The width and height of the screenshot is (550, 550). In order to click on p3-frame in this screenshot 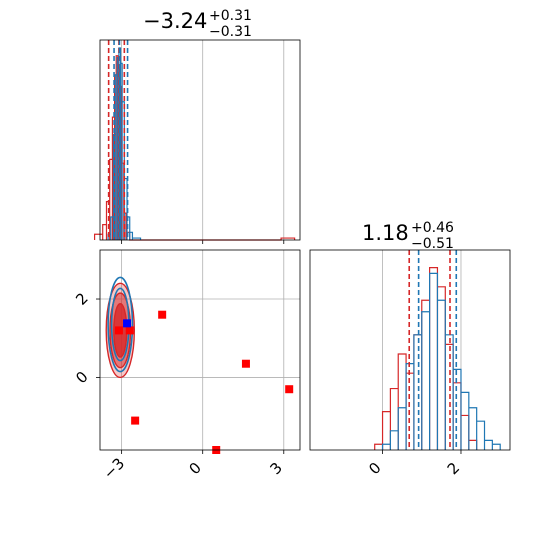, I will do `click(410, 350)`.